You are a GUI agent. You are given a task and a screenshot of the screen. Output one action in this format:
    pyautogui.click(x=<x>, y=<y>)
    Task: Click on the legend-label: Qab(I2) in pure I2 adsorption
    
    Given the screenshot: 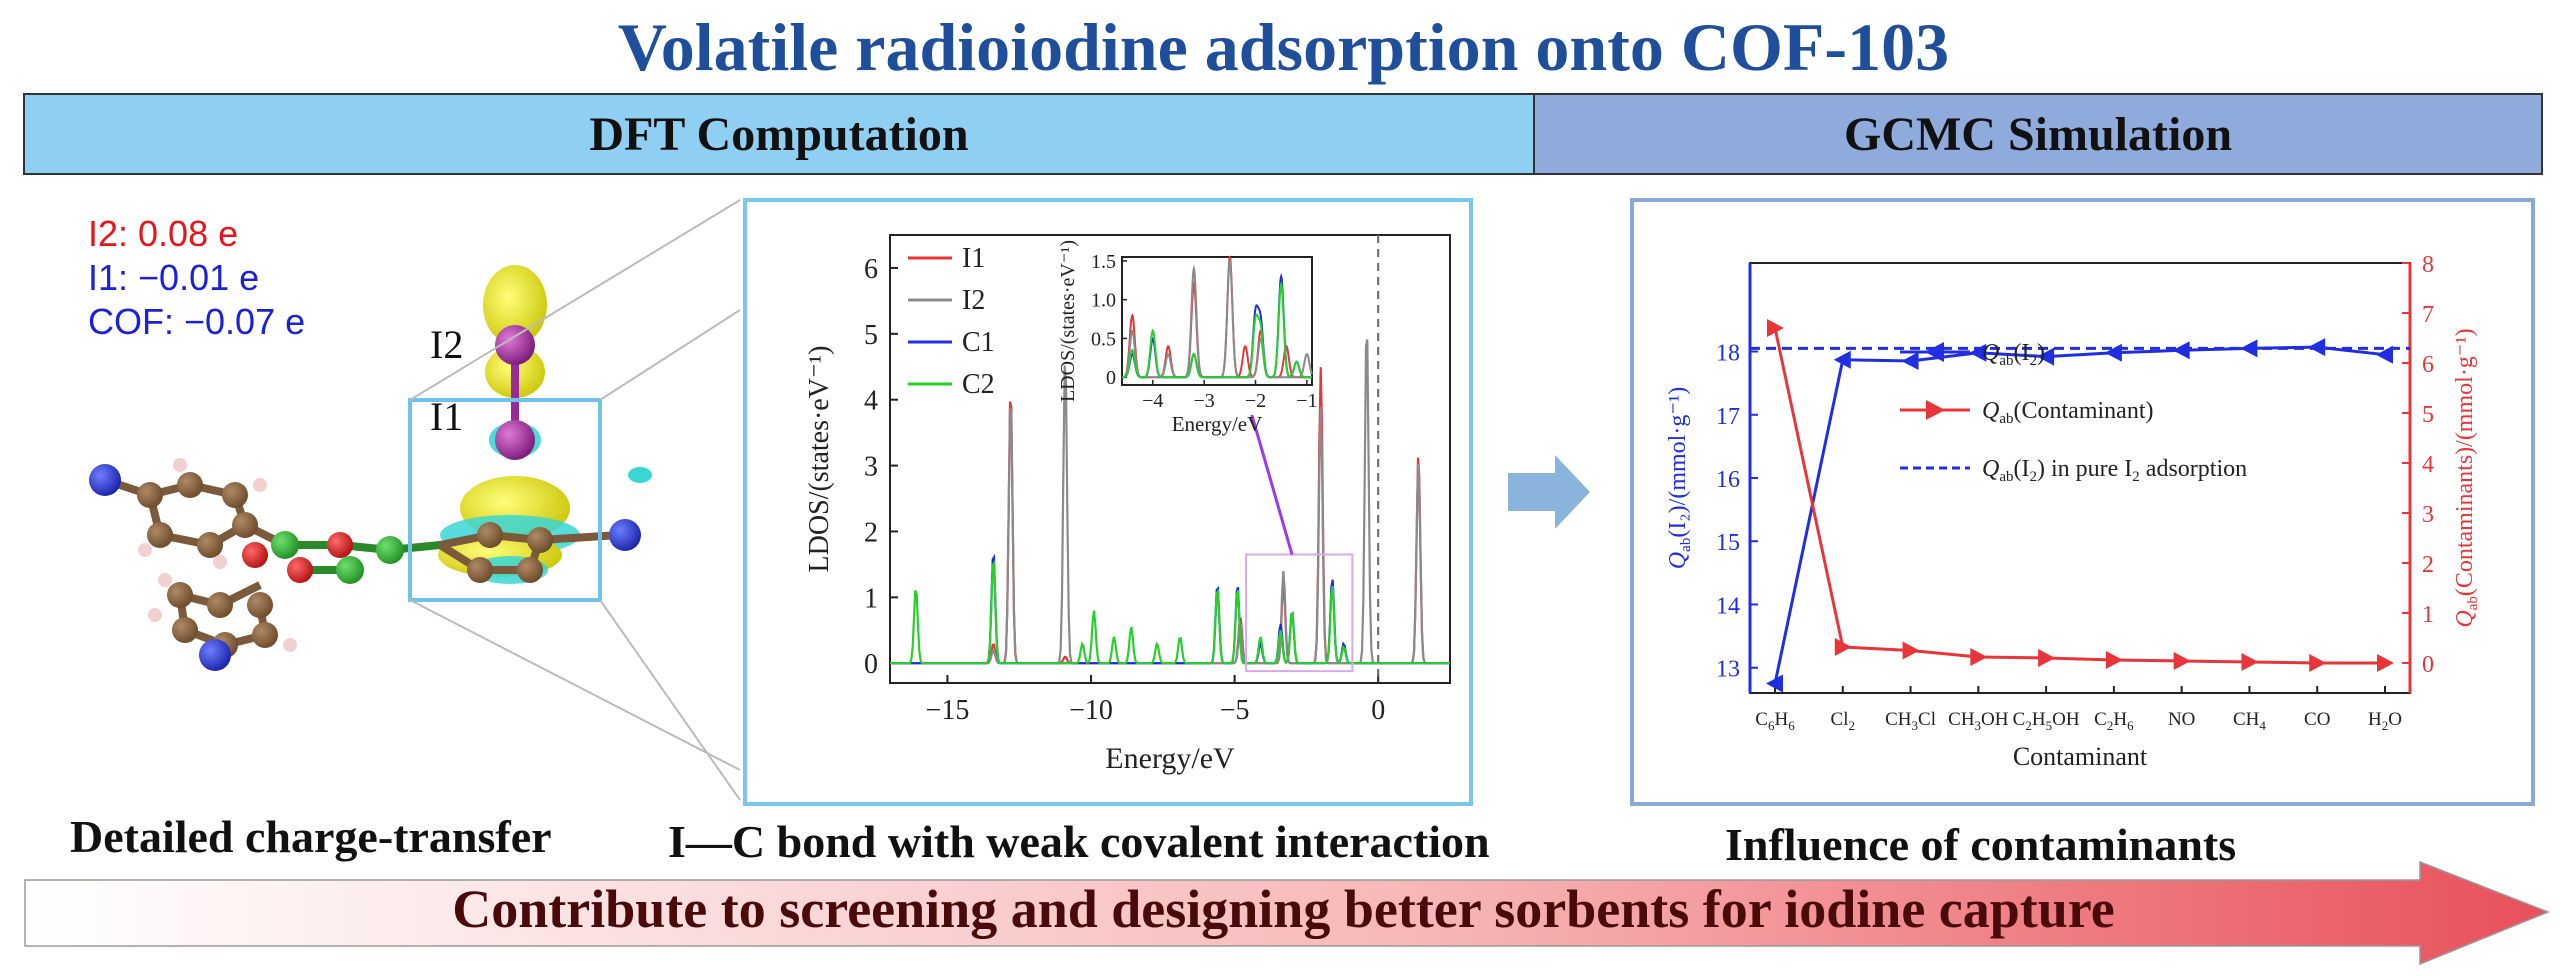 What is the action you would take?
    pyautogui.click(x=2114, y=470)
    